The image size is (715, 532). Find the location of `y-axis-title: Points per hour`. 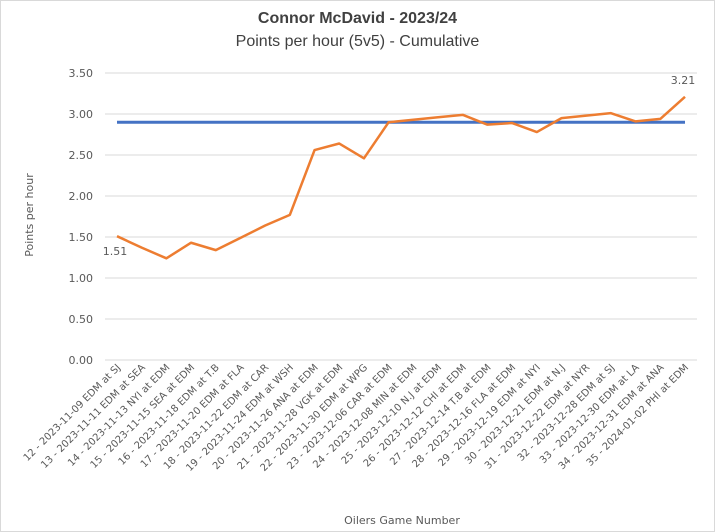

y-axis-title: Points per hour is located at coordinates (29, 215).